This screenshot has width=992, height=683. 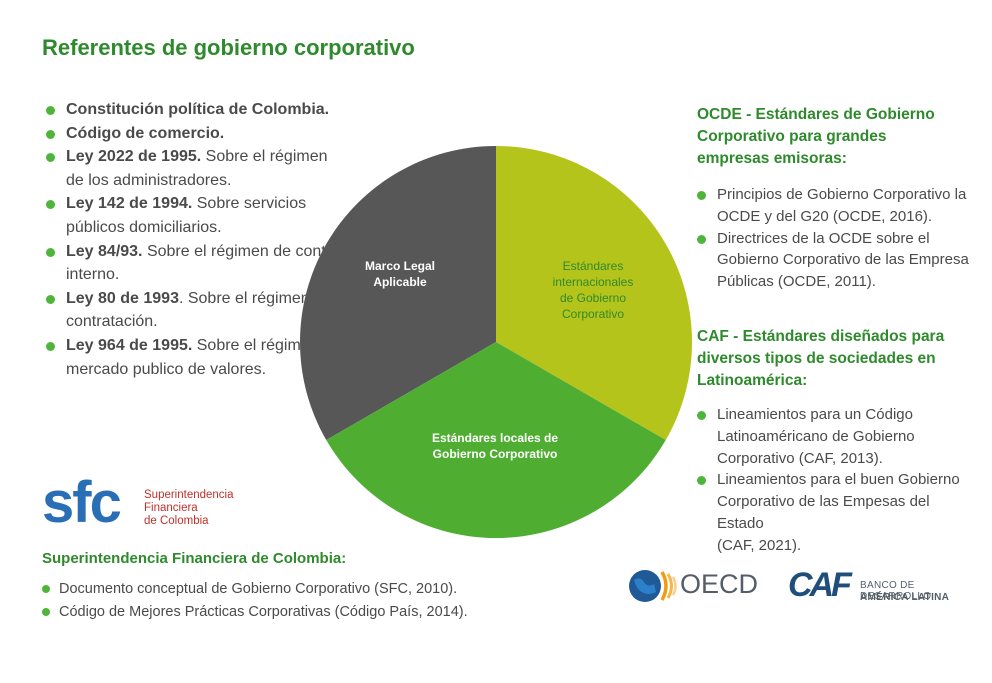 I want to click on sfc-logo-text: Superintendencia Financiera de Colombia, so click(x=189, y=508).